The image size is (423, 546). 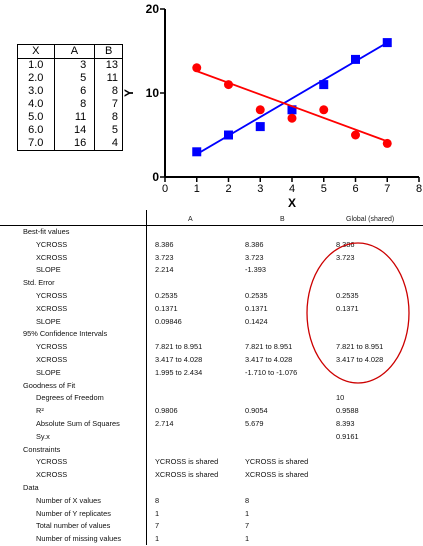 I want to click on results-value-b: 5.679, so click(x=254, y=423).